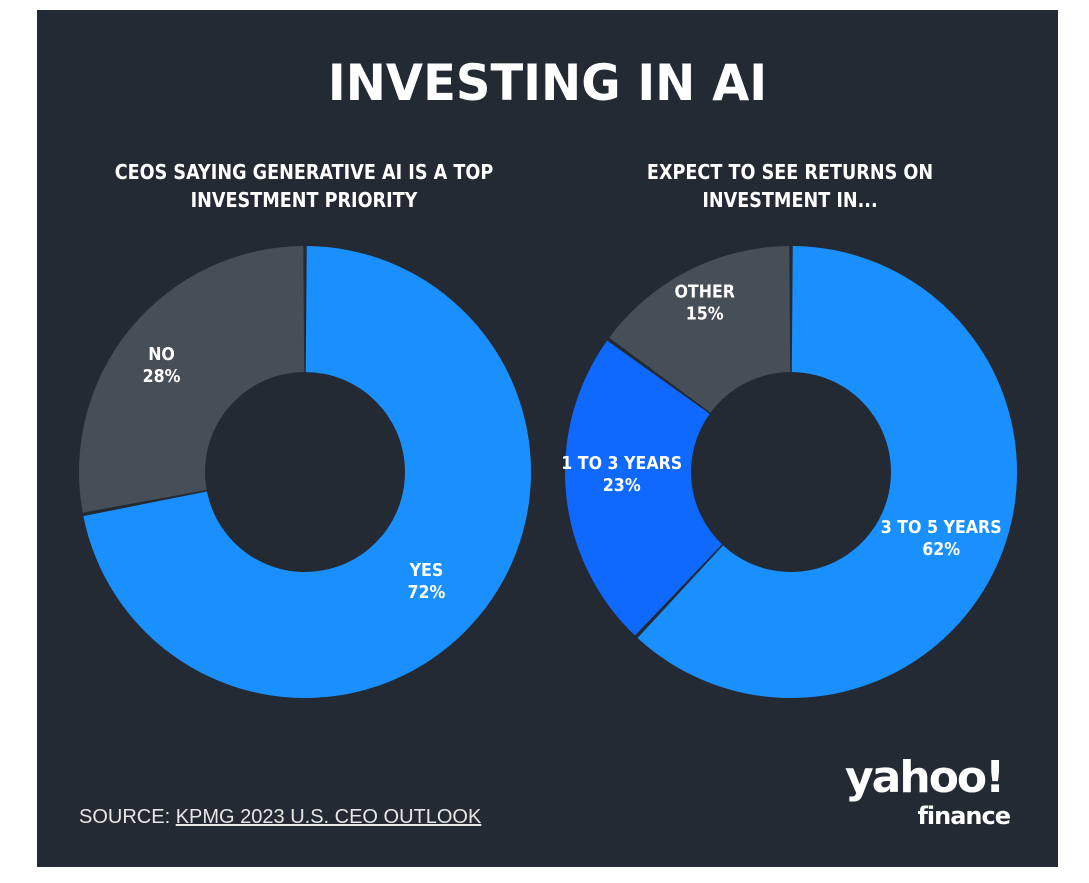 Image resolution: width=1089 pixels, height=883 pixels. Describe the element at coordinates (704, 290) in the screenshot. I see `chart2-other-label: OTHER` at that location.